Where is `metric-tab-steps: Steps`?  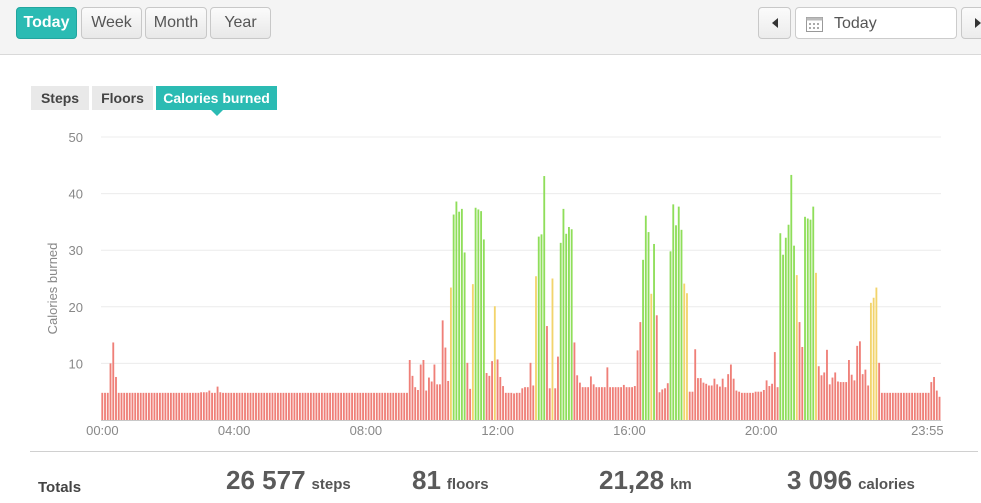
metric-tab-steps: Steps is located at coordinates (60, 98).